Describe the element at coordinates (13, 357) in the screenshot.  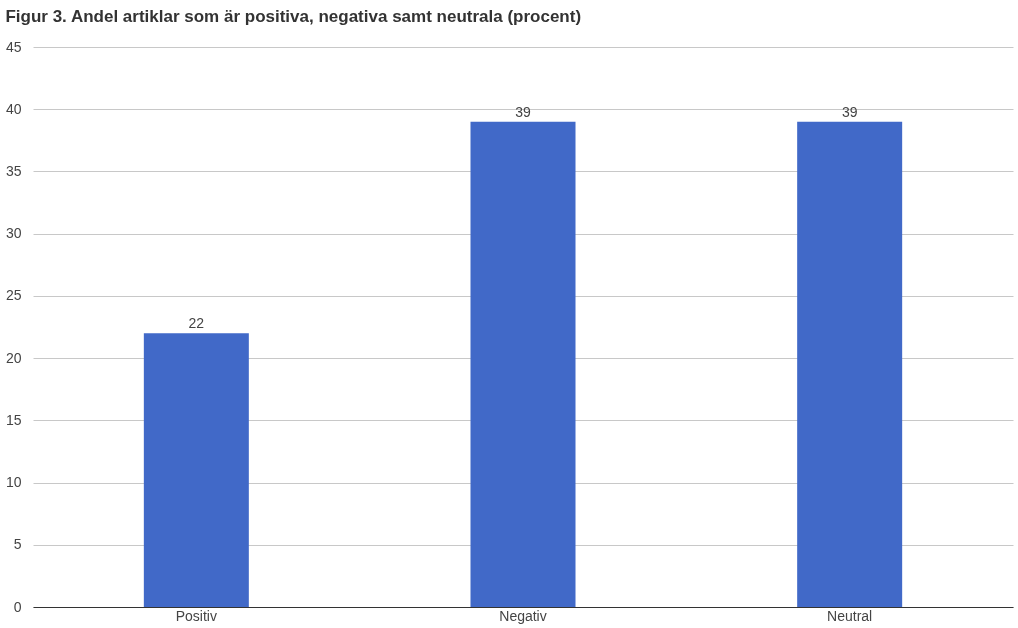
I see `y-tick-label: 20` at that location.